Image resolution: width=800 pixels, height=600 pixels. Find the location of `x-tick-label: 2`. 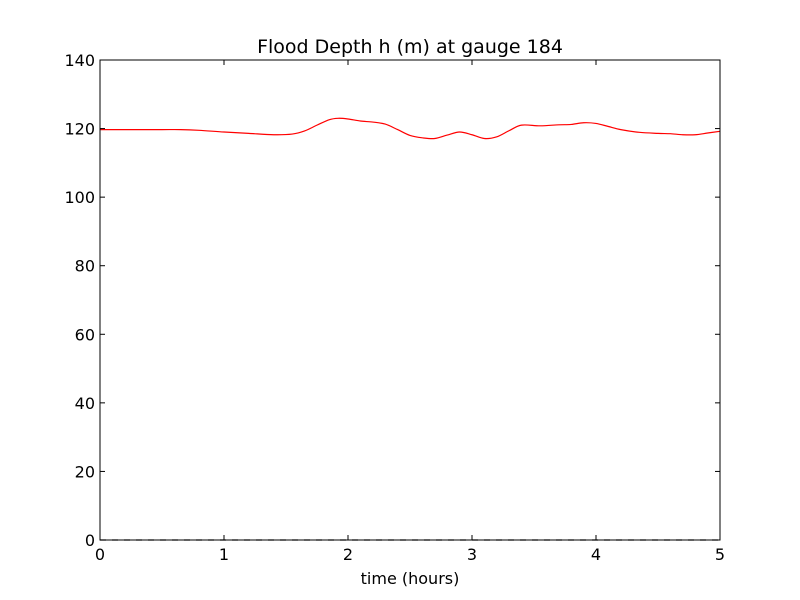

x-tick-label: 2 is located at coordinates (348, 554).